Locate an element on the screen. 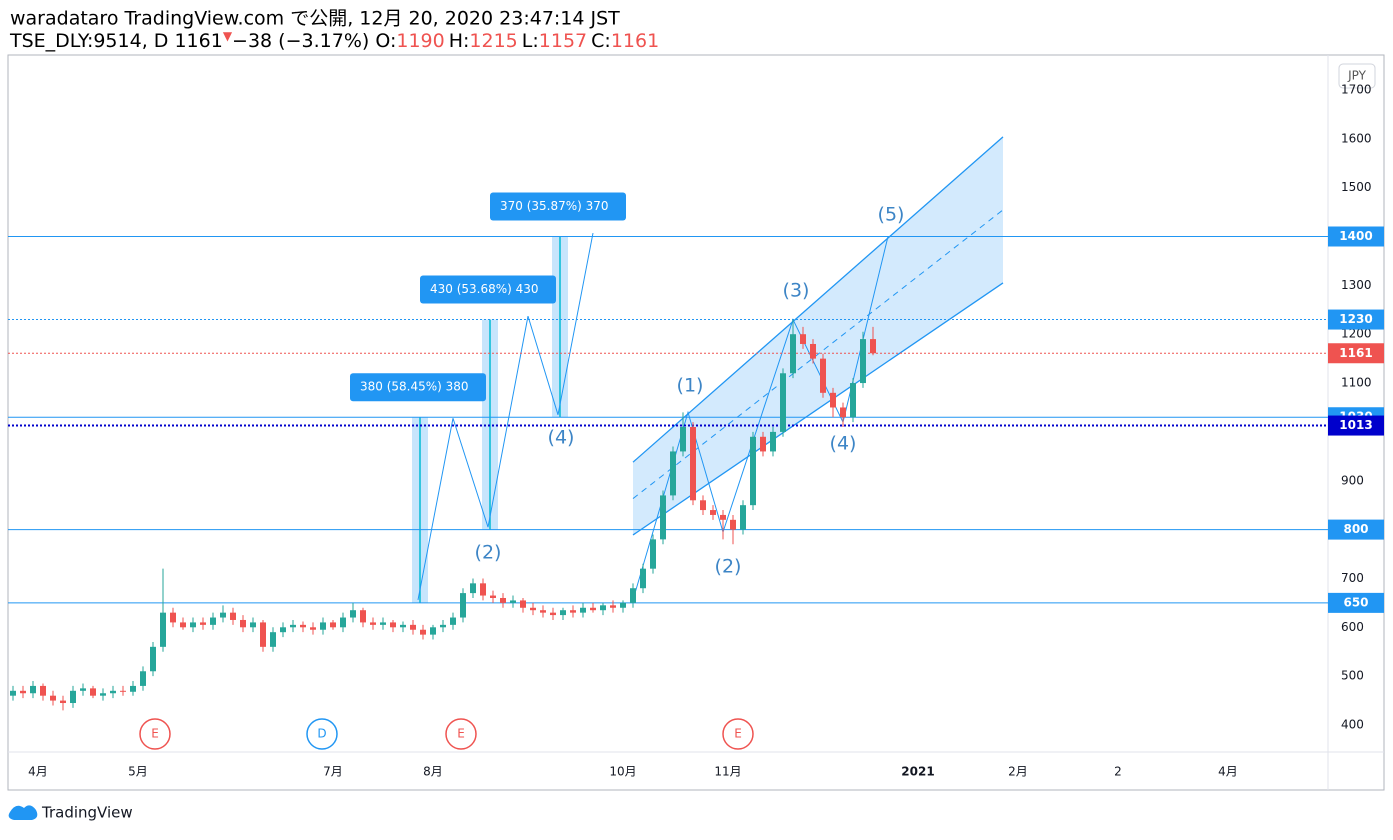 The width and height of the screenshot is (1393, 840). y-tick-label: 700 is located at coordinates (1352, 578).